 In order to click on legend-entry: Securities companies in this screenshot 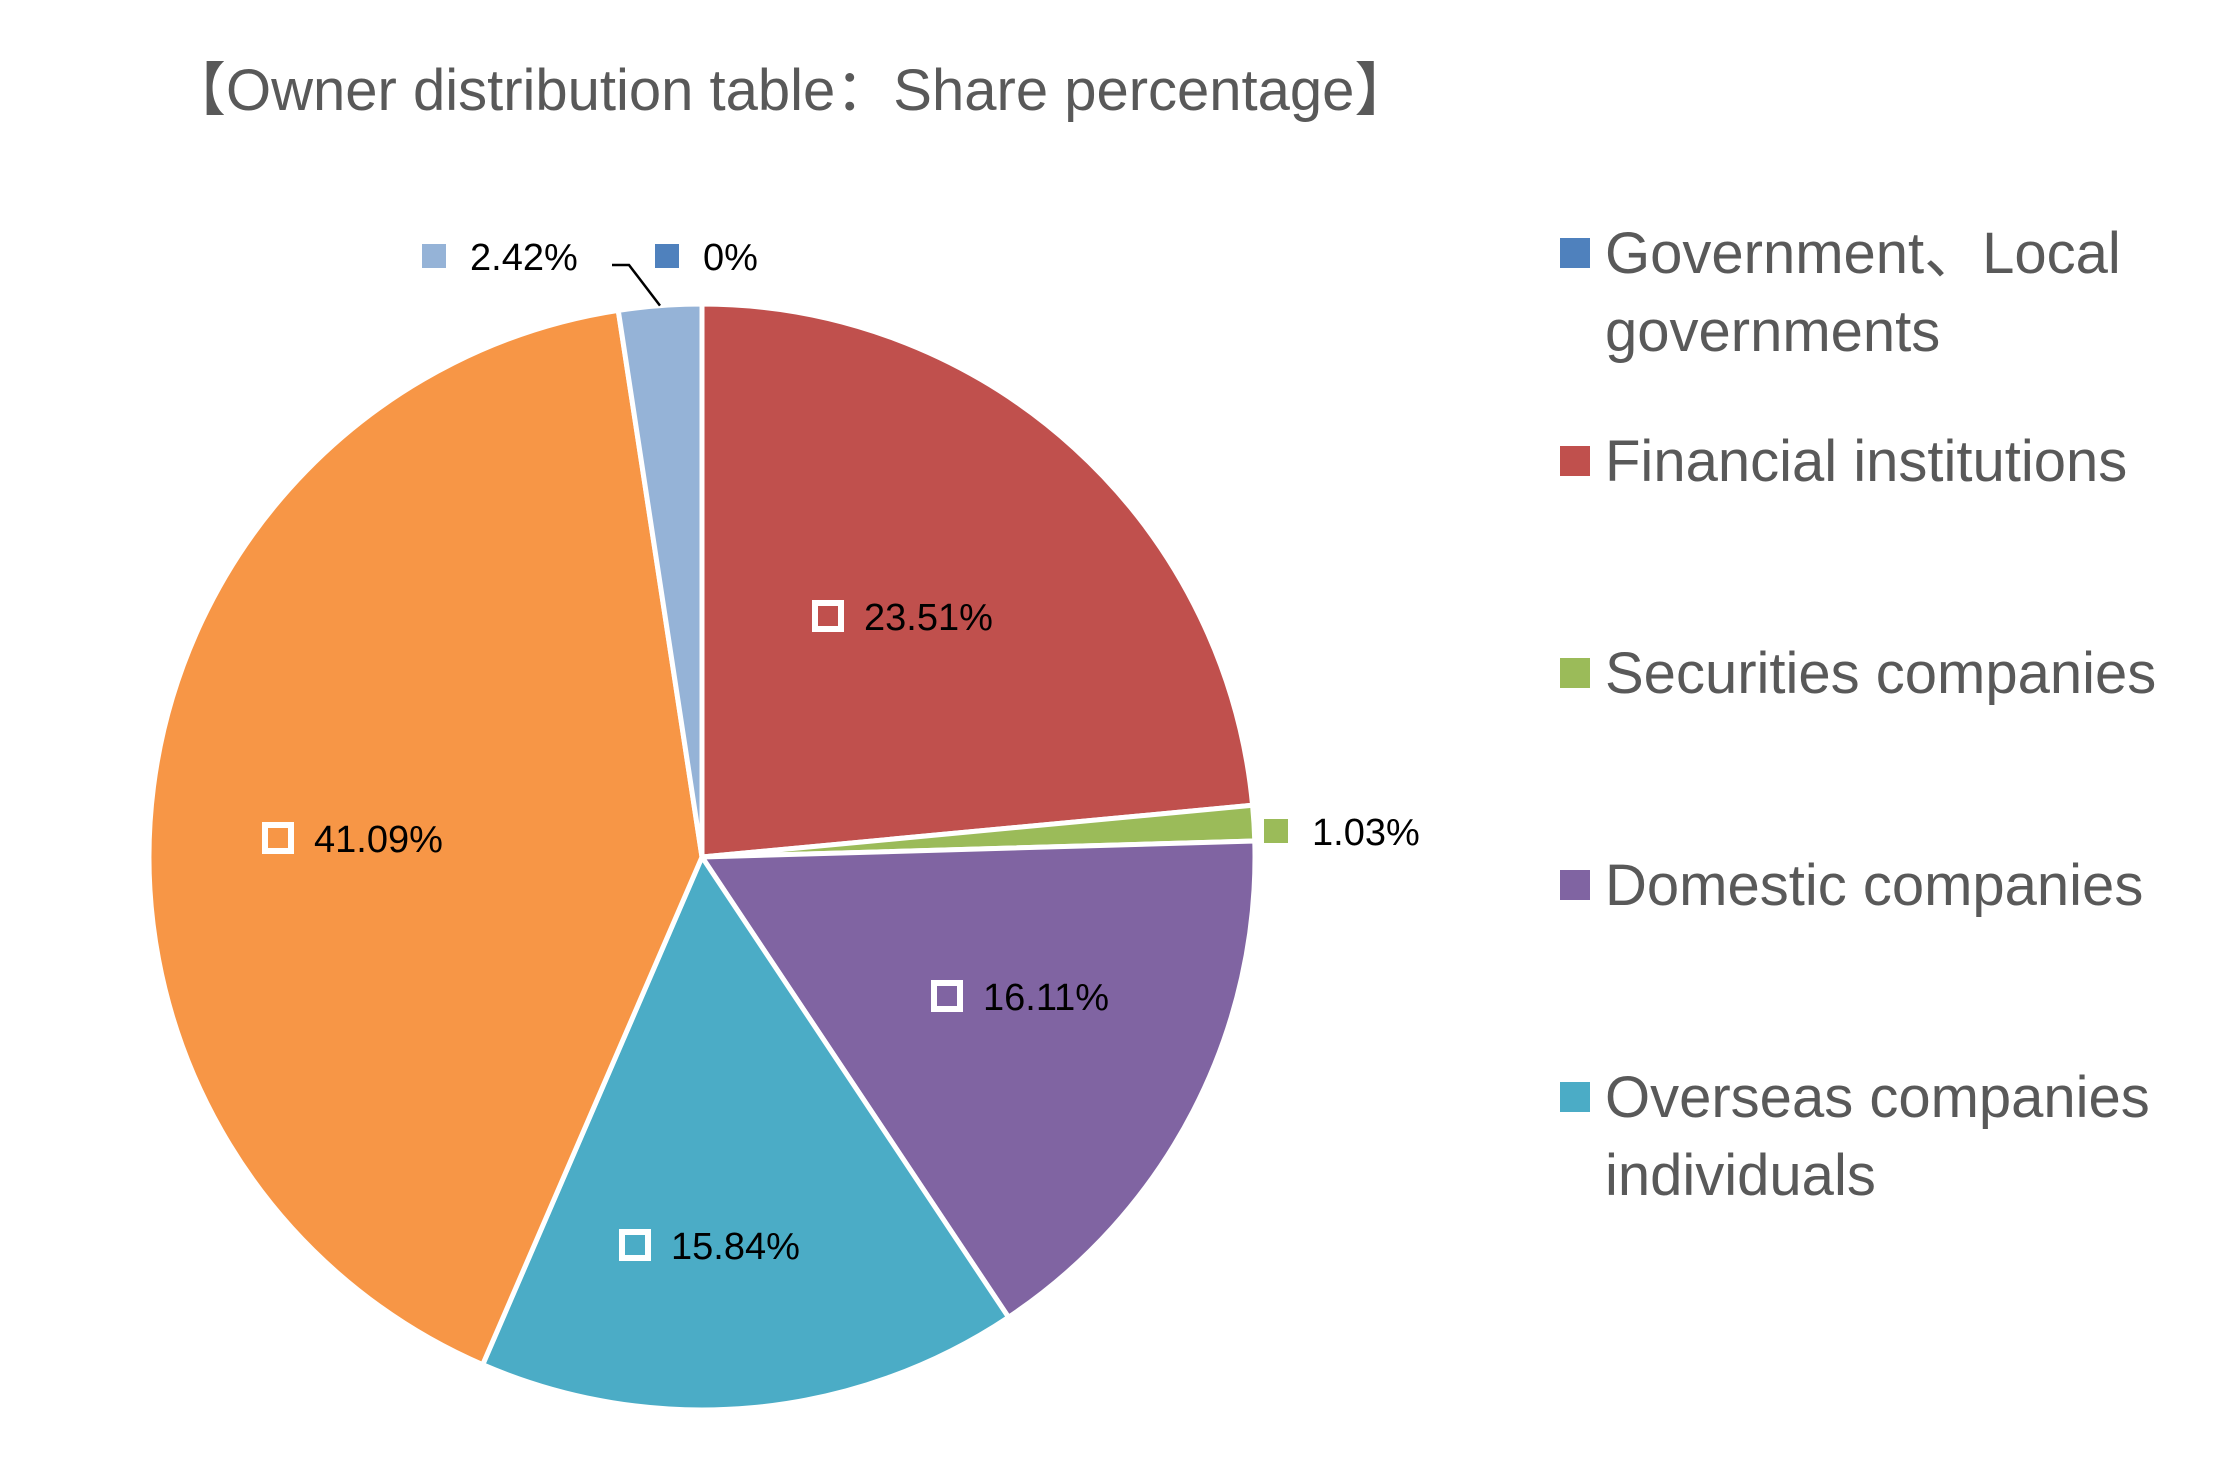, I will do `click(1858, 673)`.